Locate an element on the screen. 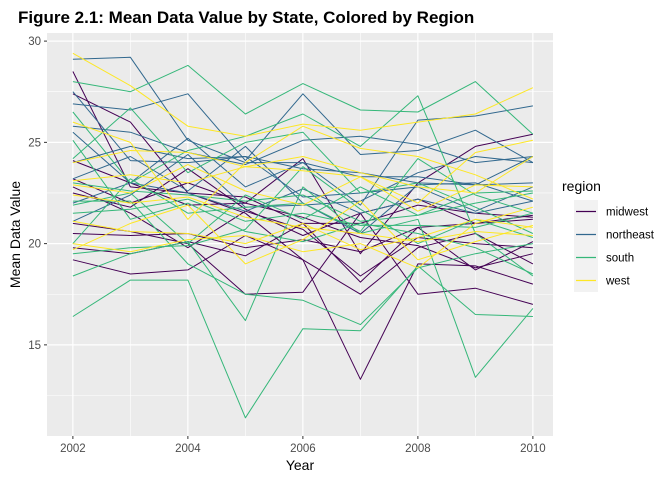  legend-label-midwest: midwest is located at coordinates (627, 213).